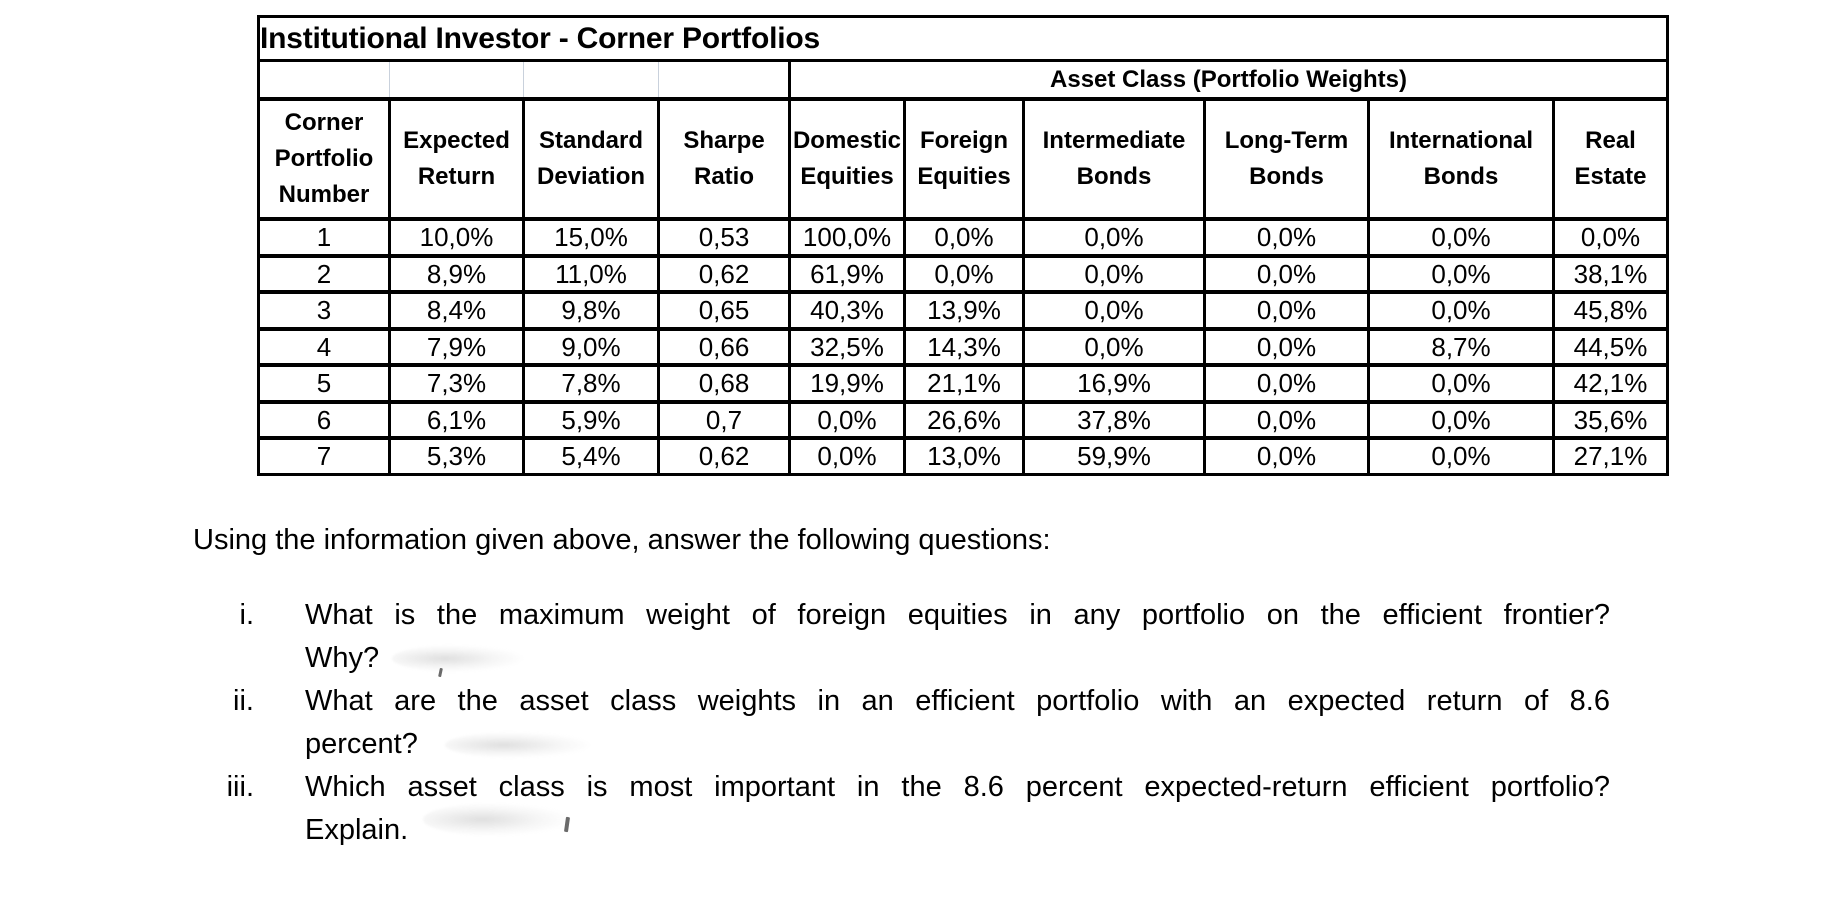  I want to click on column-header-sharpe-ratio: Sharpe Ratio, so click(724, 160).